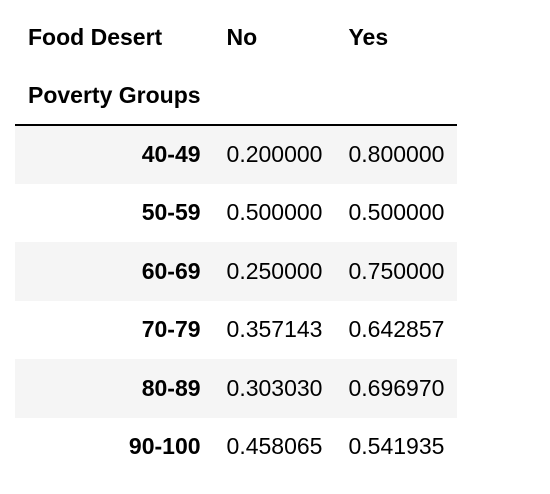 This screenshot has height=494, width=550. What do you see at coordinates (396, 387) in the screenshot?
I see `cell-yes: 0.696970` at bounding box center [396, 387].